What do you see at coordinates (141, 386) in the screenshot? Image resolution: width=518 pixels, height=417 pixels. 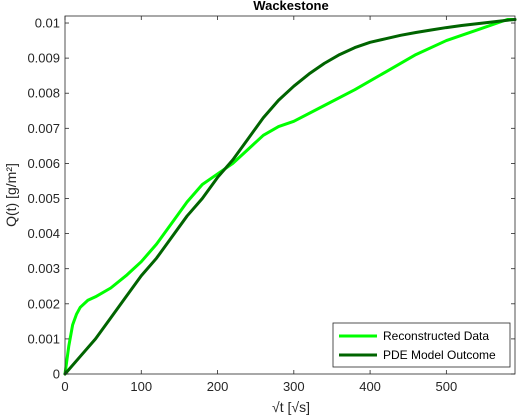 I see `x-tick-label: 100` at bounding box center [141, 386].